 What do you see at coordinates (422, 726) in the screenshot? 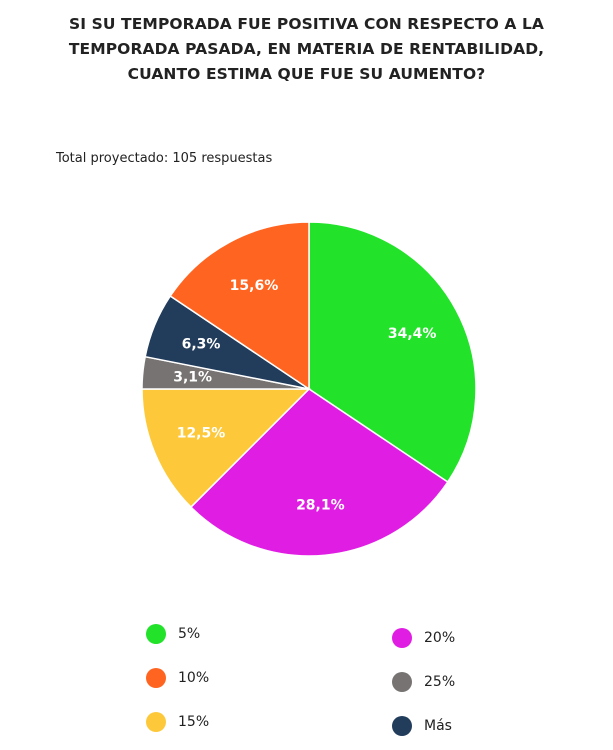
I see `legend-item-5: Más` at bounding box center [422, 726].